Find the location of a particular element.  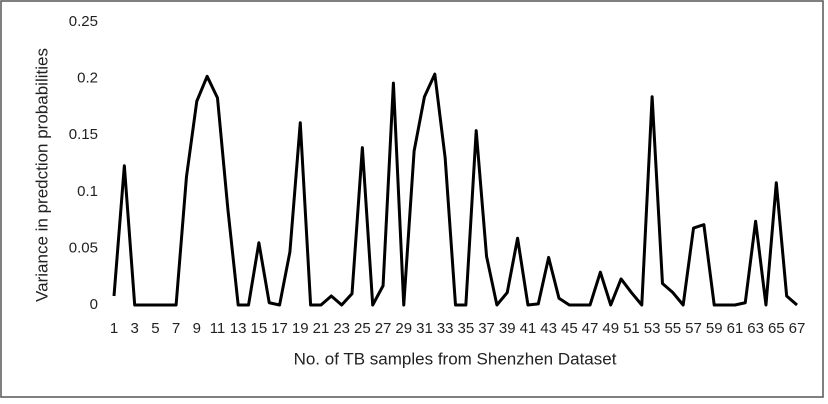

y-tick-label: 0.15 is located at coordinates (83, 134).